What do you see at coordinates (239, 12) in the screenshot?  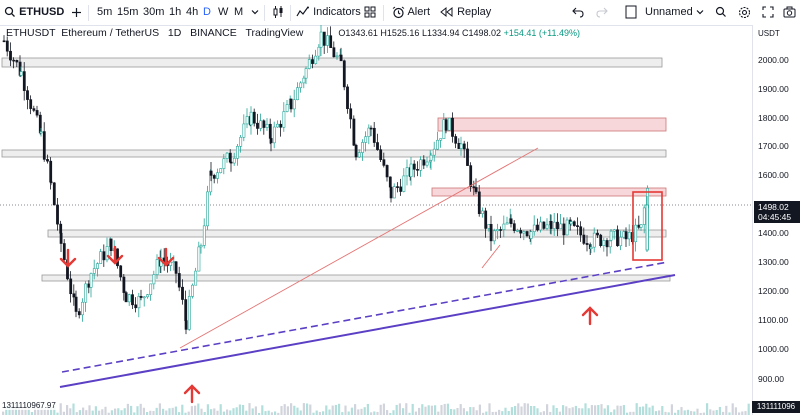 I see `interval-m: M` at bounding box center [239, 12].